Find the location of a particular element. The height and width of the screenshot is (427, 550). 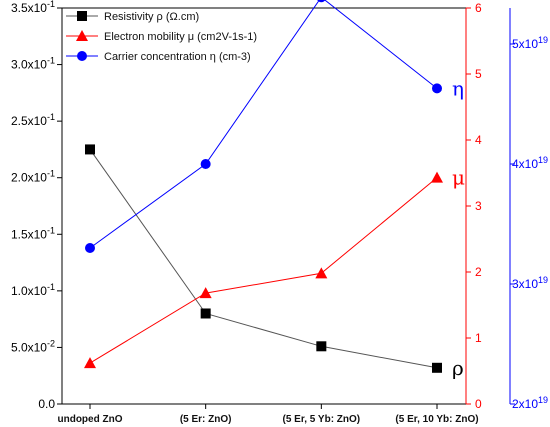

x-axis-category-label: undoped ZnO is located at coordinates (90, 419).